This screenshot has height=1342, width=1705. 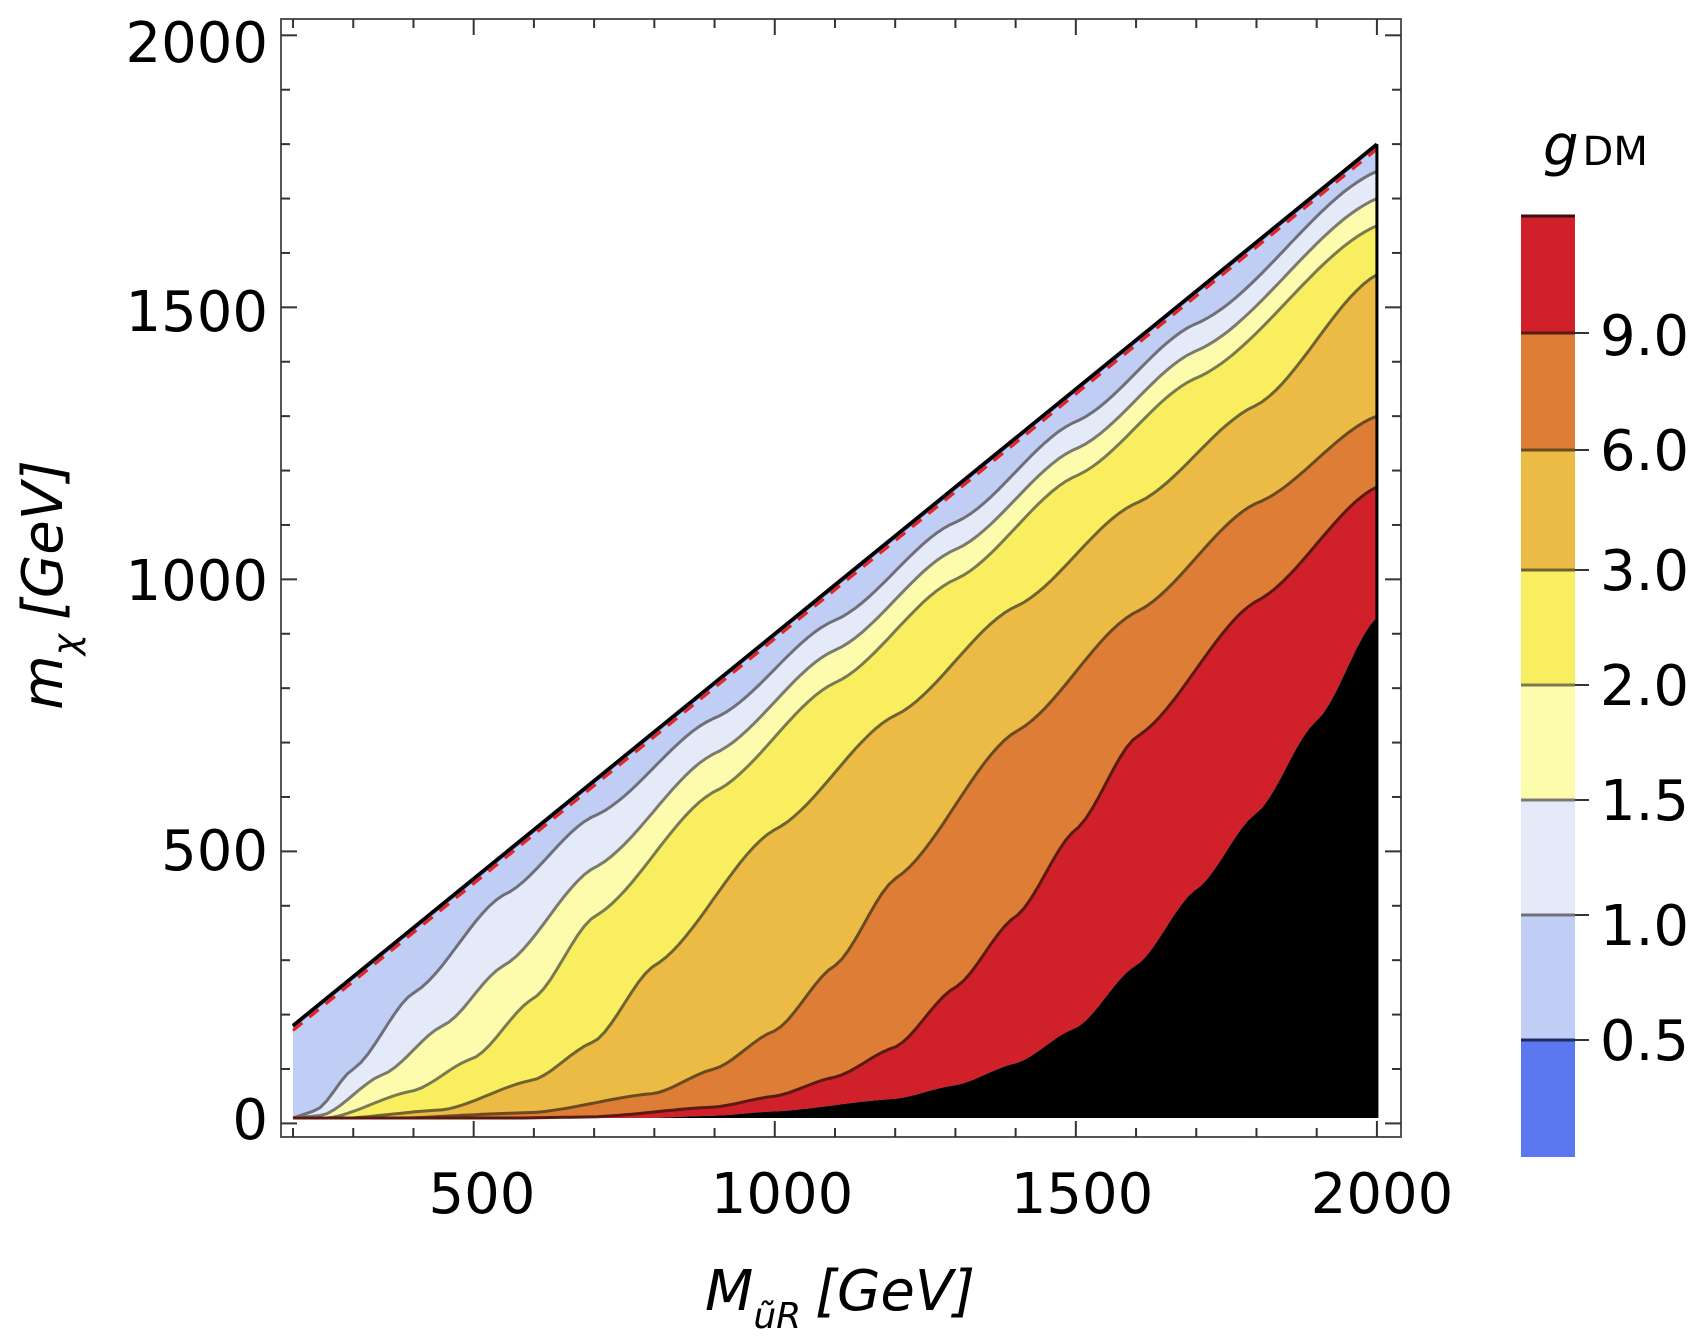 What do you see at coordinates (482, 1194) in the screenshot?
I see `x-tick-label: 500` at bounding box center [482, 1194].